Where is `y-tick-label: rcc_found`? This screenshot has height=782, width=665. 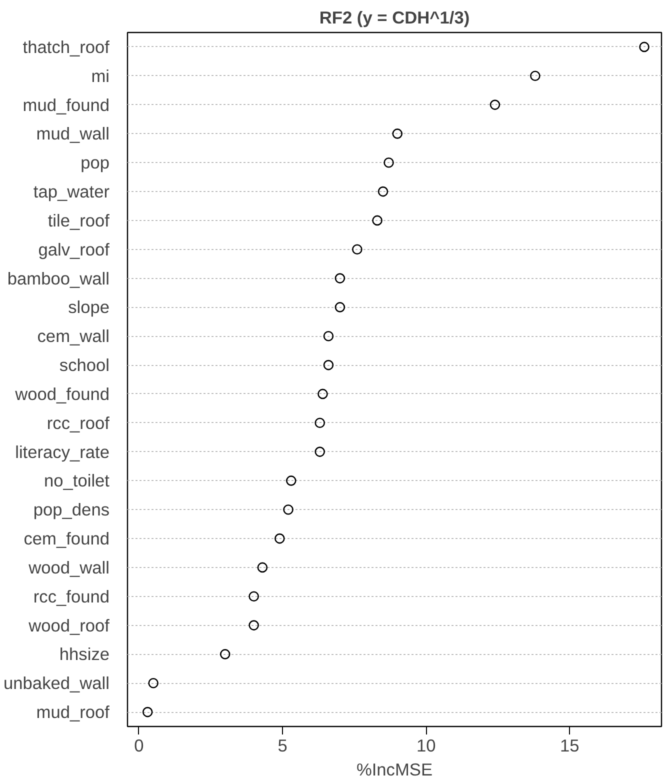
y-tick-label: rcc_found is located at coordinates (71, 596).